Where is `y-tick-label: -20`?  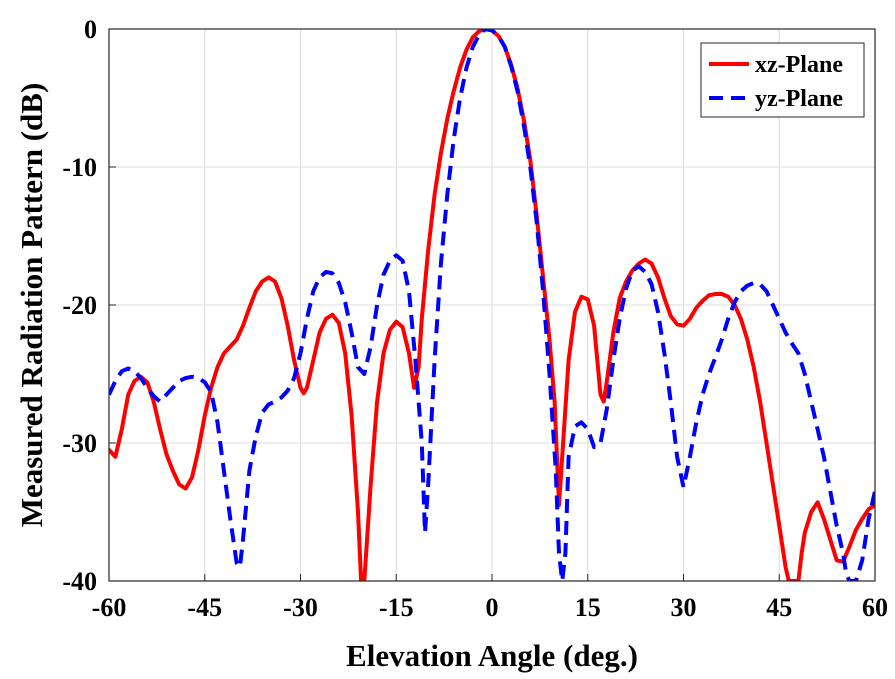 y-tick-label: -20 is located at coordinates (79, 305).